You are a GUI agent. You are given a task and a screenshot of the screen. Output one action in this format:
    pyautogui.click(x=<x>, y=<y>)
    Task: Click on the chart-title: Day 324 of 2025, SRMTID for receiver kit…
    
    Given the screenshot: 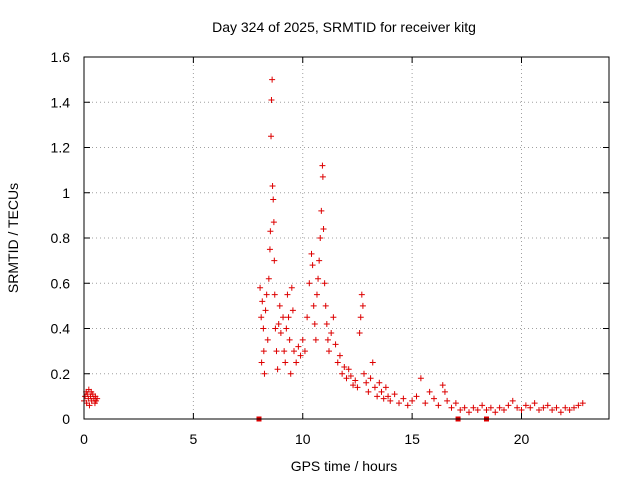 What is the action you would take?
    pyautogui.click(x=344, y=27)
    